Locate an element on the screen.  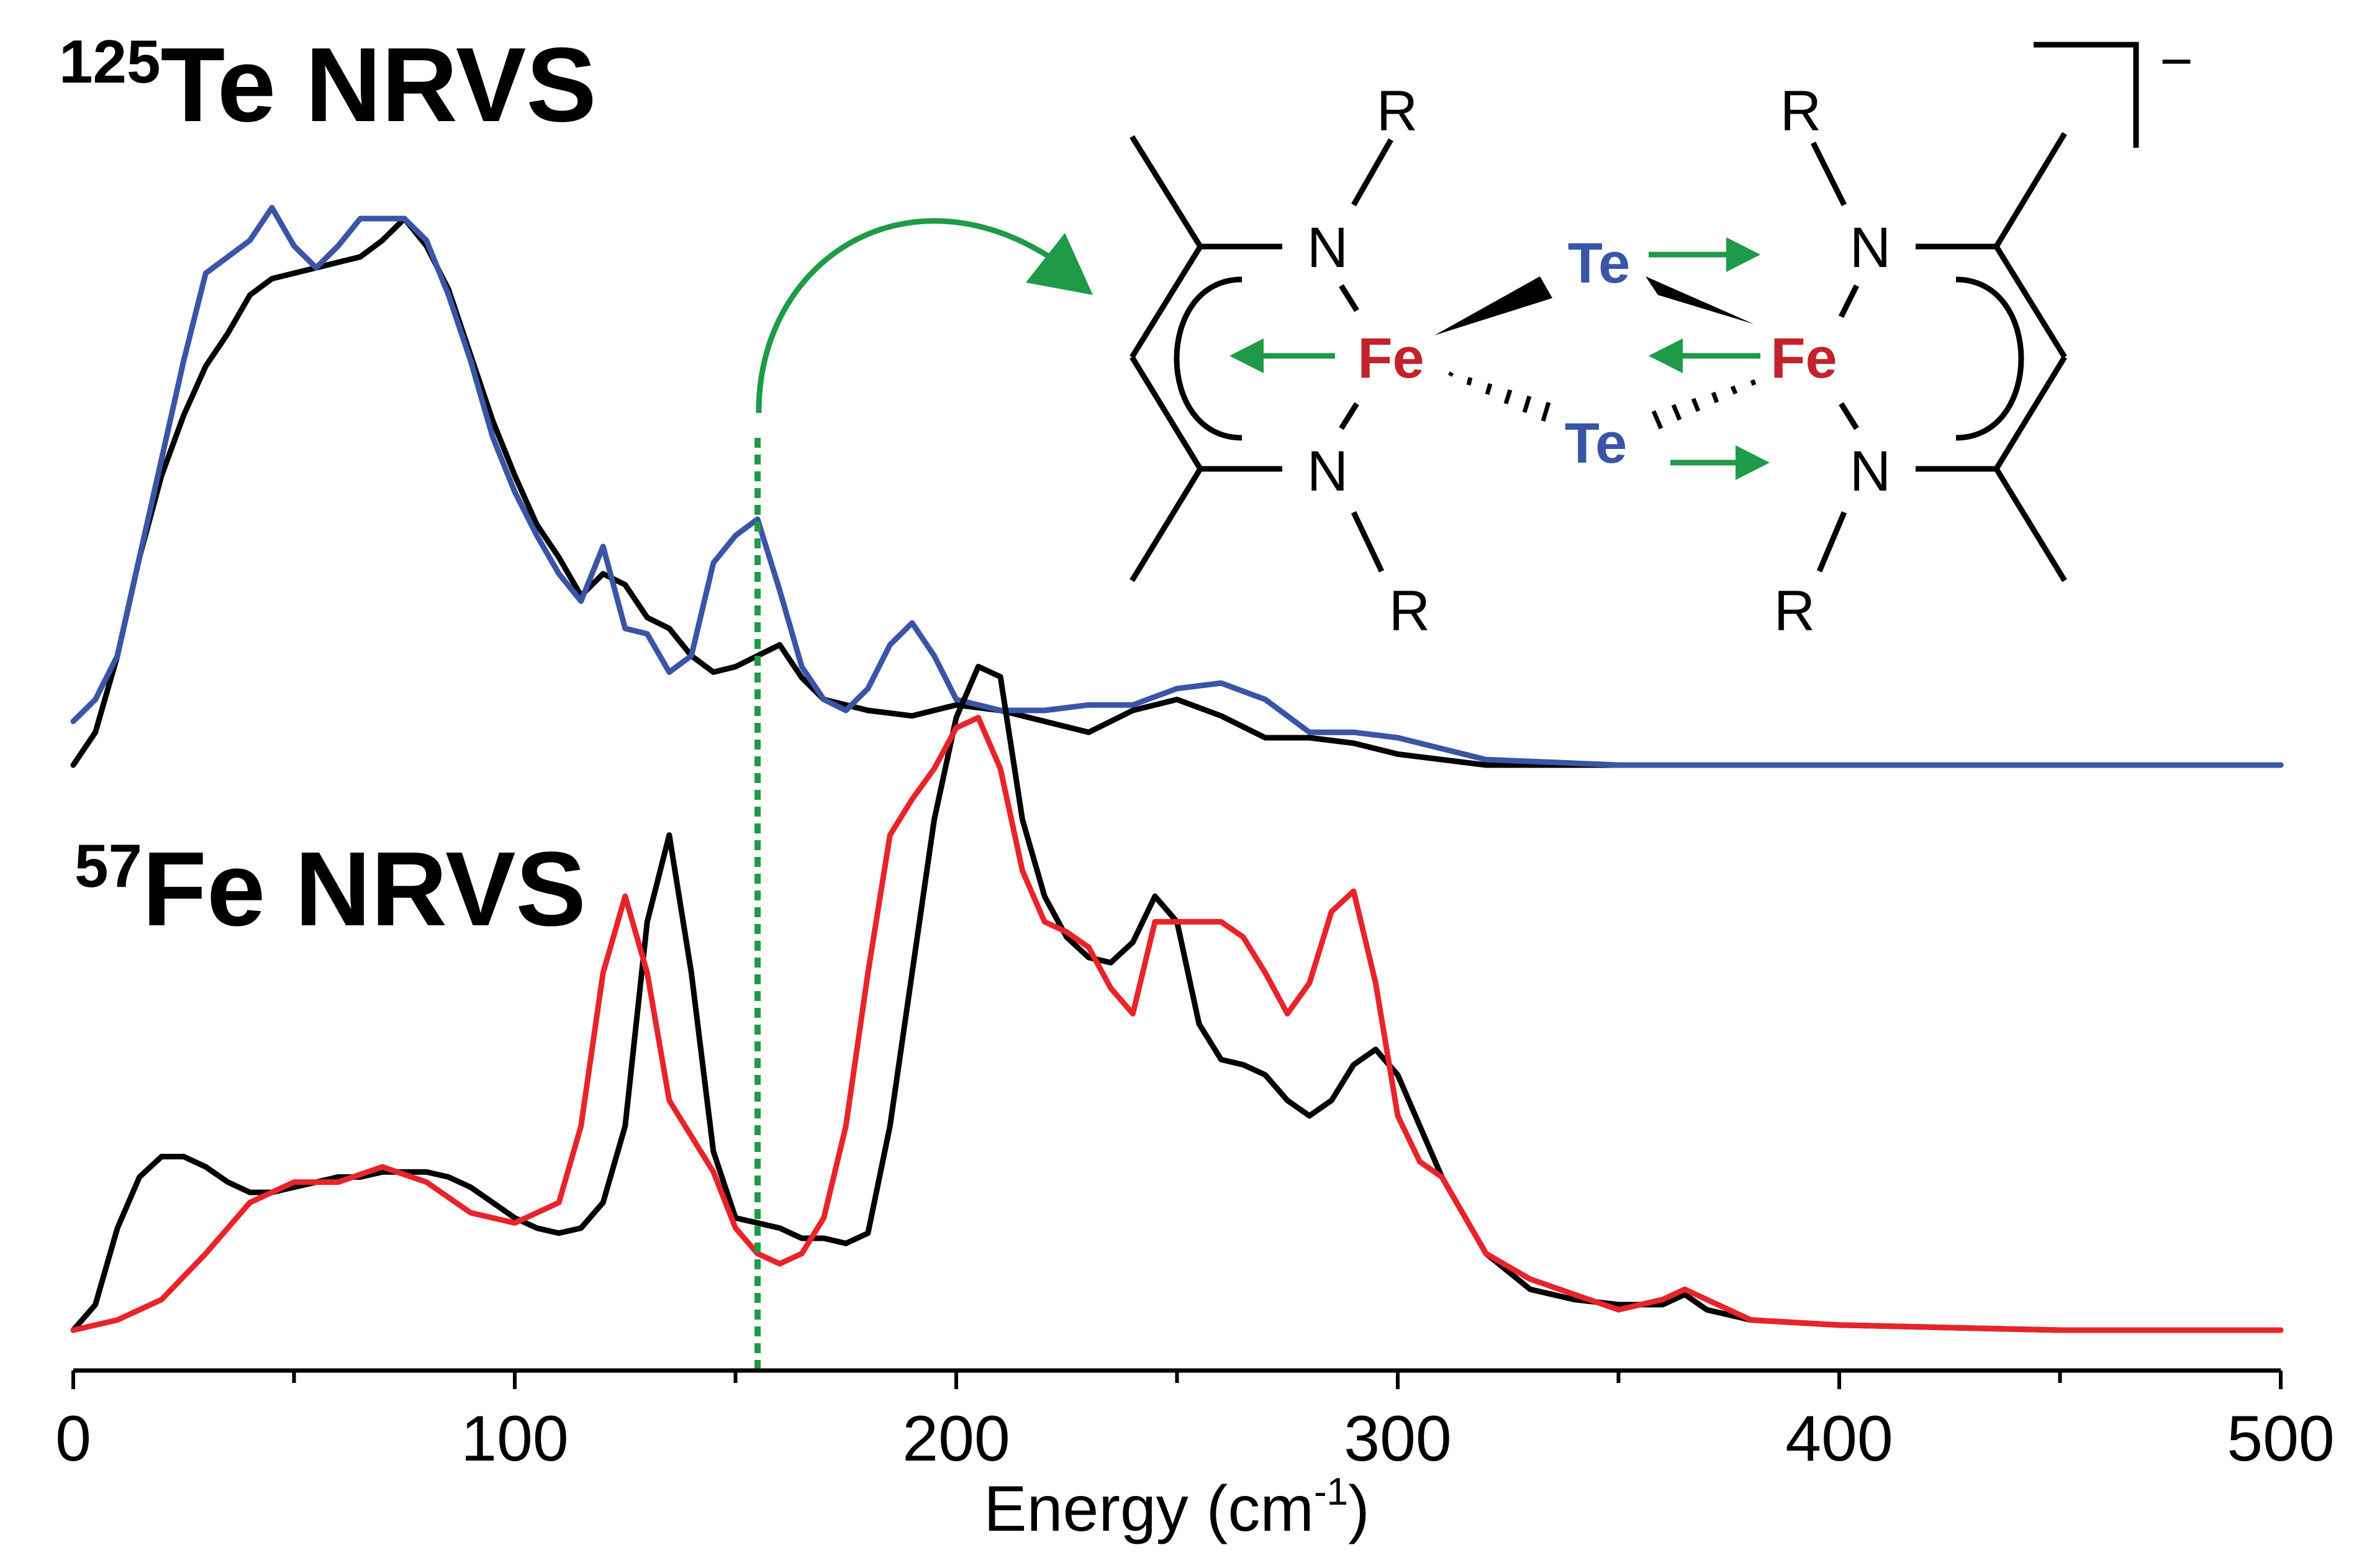
x-tick-label: 100 is located at coordinates (515, 1439).